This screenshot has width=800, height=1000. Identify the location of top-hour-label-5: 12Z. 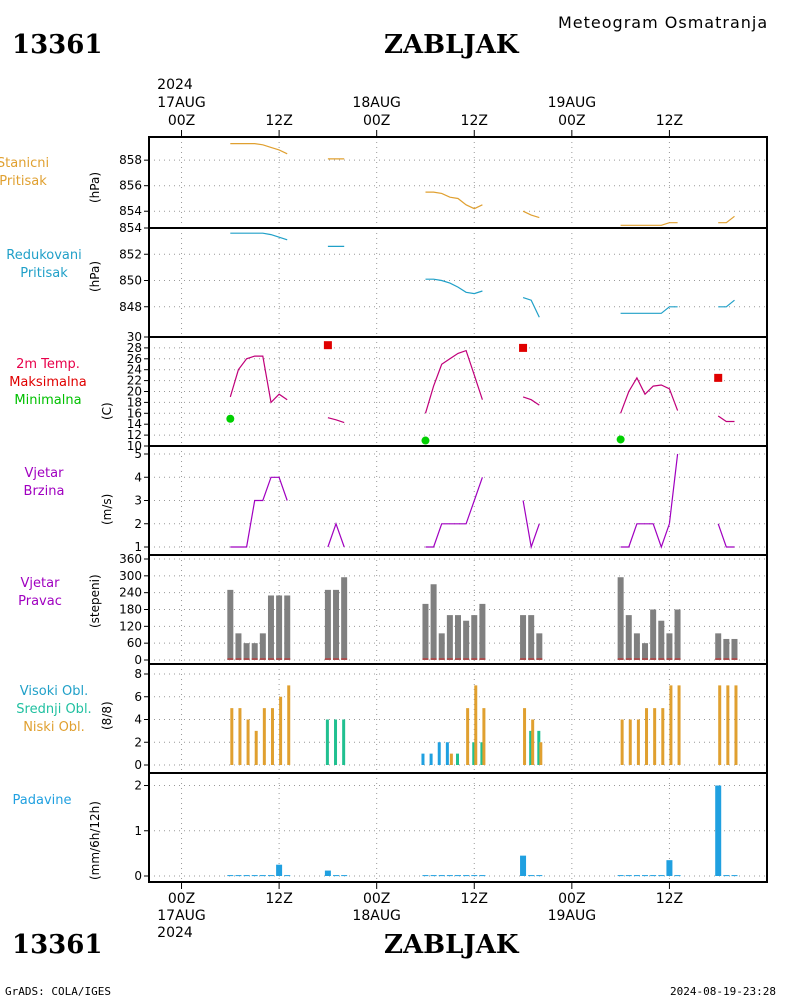
(669, 121).